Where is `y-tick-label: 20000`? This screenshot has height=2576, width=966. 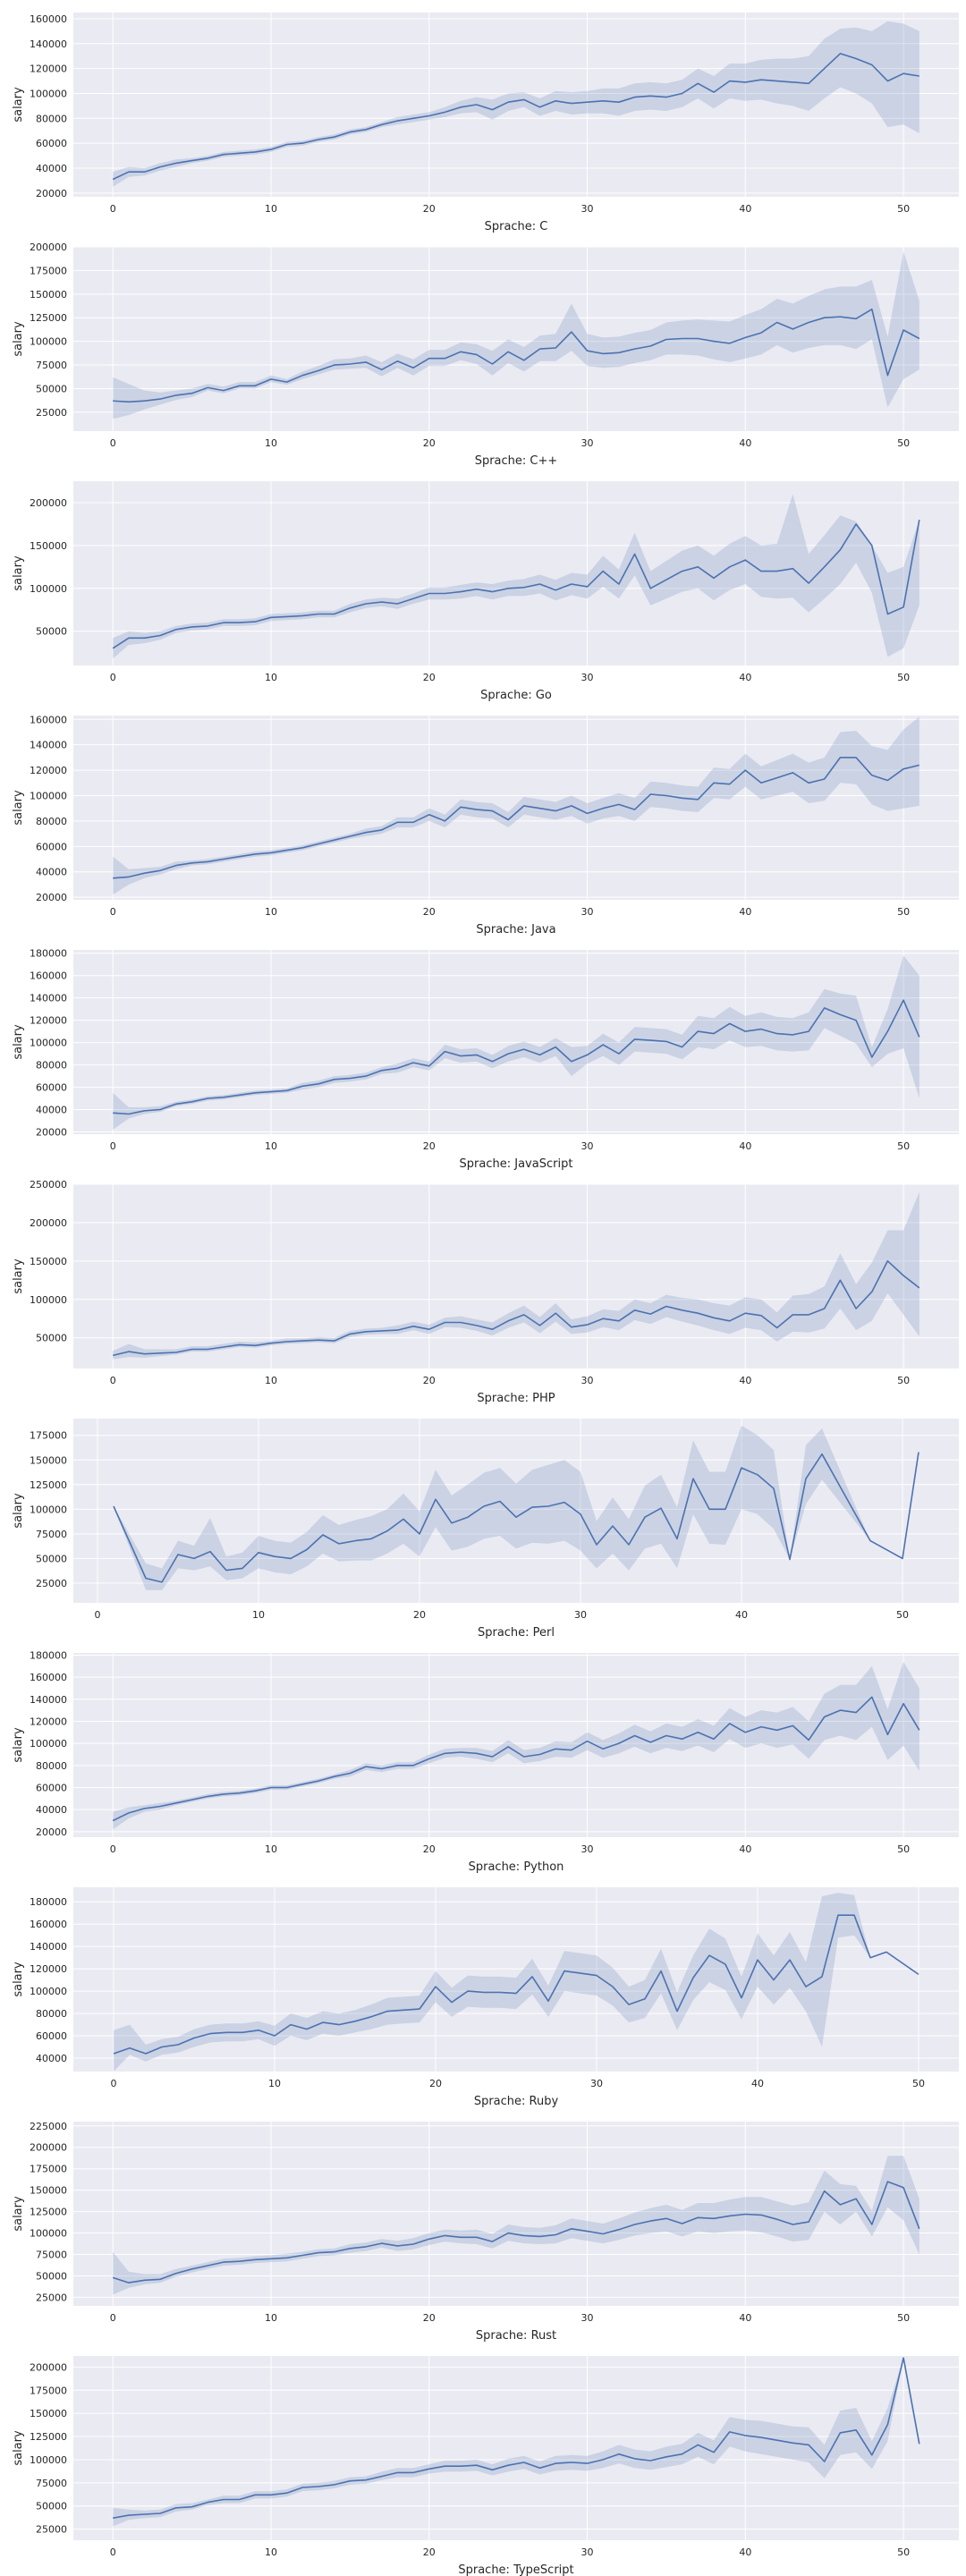 y-tick-label: 20000 is located at coordinates (51, 193).